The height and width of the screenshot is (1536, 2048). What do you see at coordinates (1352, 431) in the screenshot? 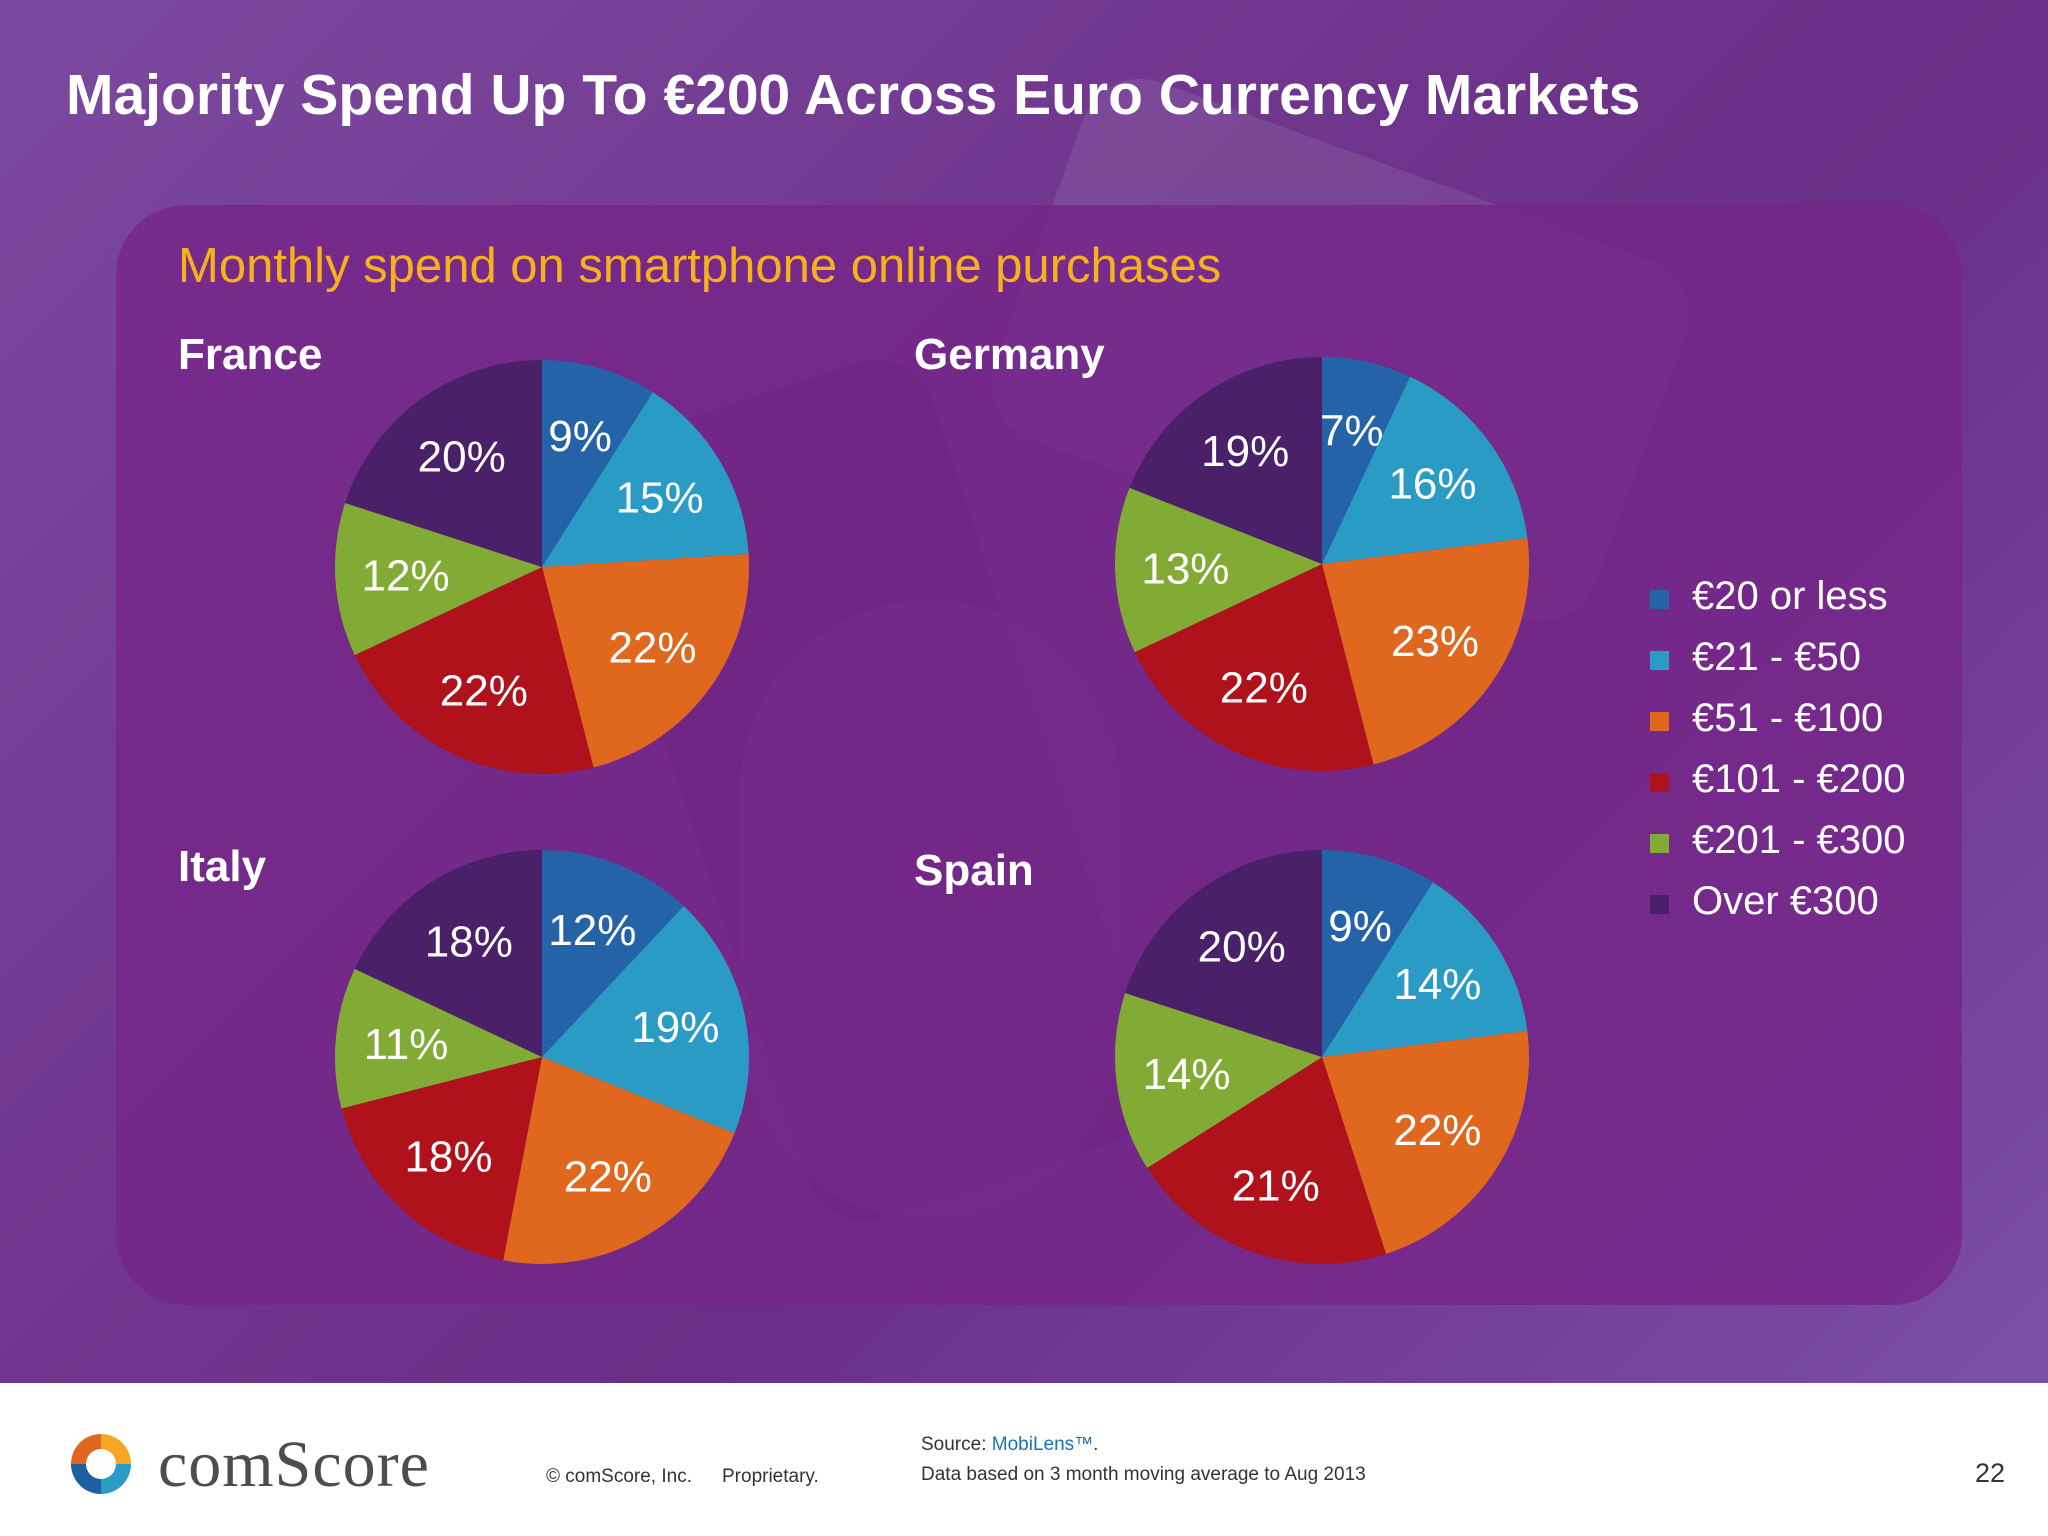
I see `pie-slice-label: 7%` at bounding box center [1352, 431].